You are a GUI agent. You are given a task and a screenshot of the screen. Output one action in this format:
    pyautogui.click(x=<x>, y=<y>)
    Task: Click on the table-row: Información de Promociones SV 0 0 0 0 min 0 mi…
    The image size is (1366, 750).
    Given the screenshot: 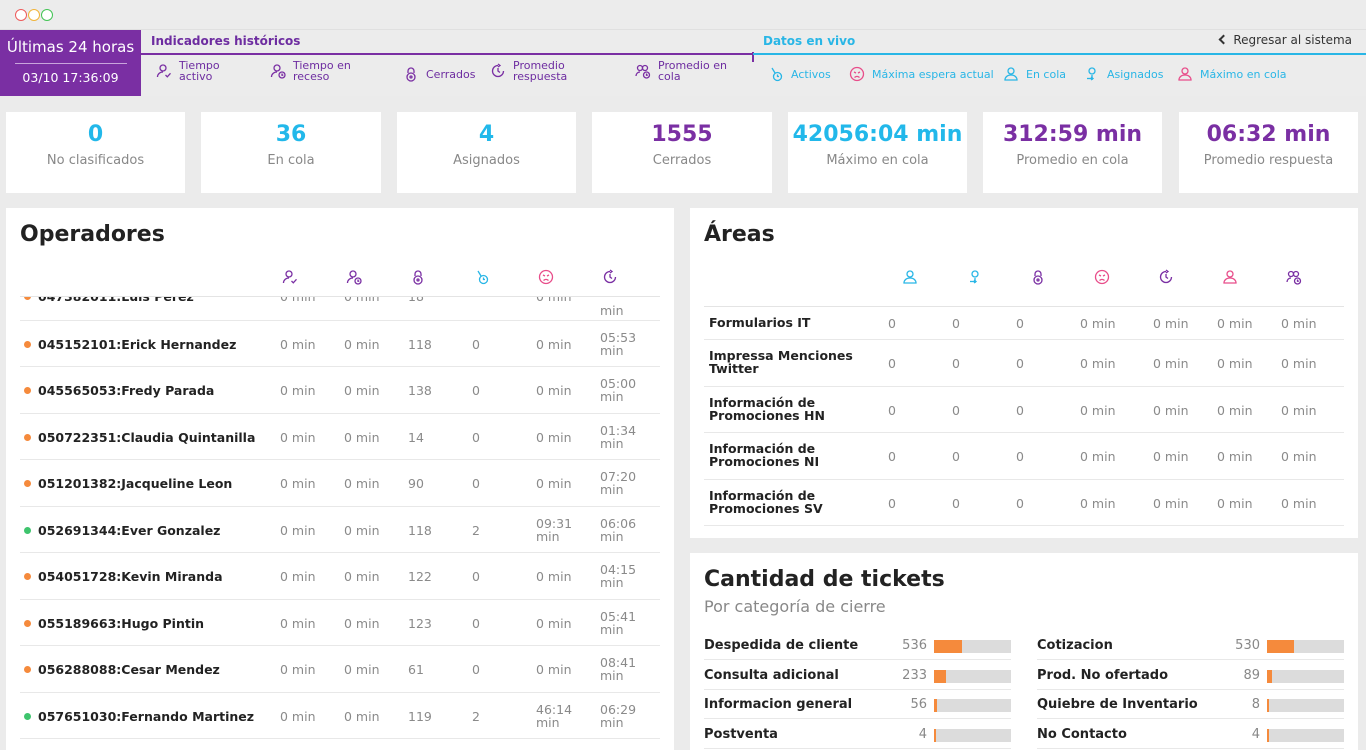 What is the action you would take?
    pyautogui.click(x=1024, y=503)
    